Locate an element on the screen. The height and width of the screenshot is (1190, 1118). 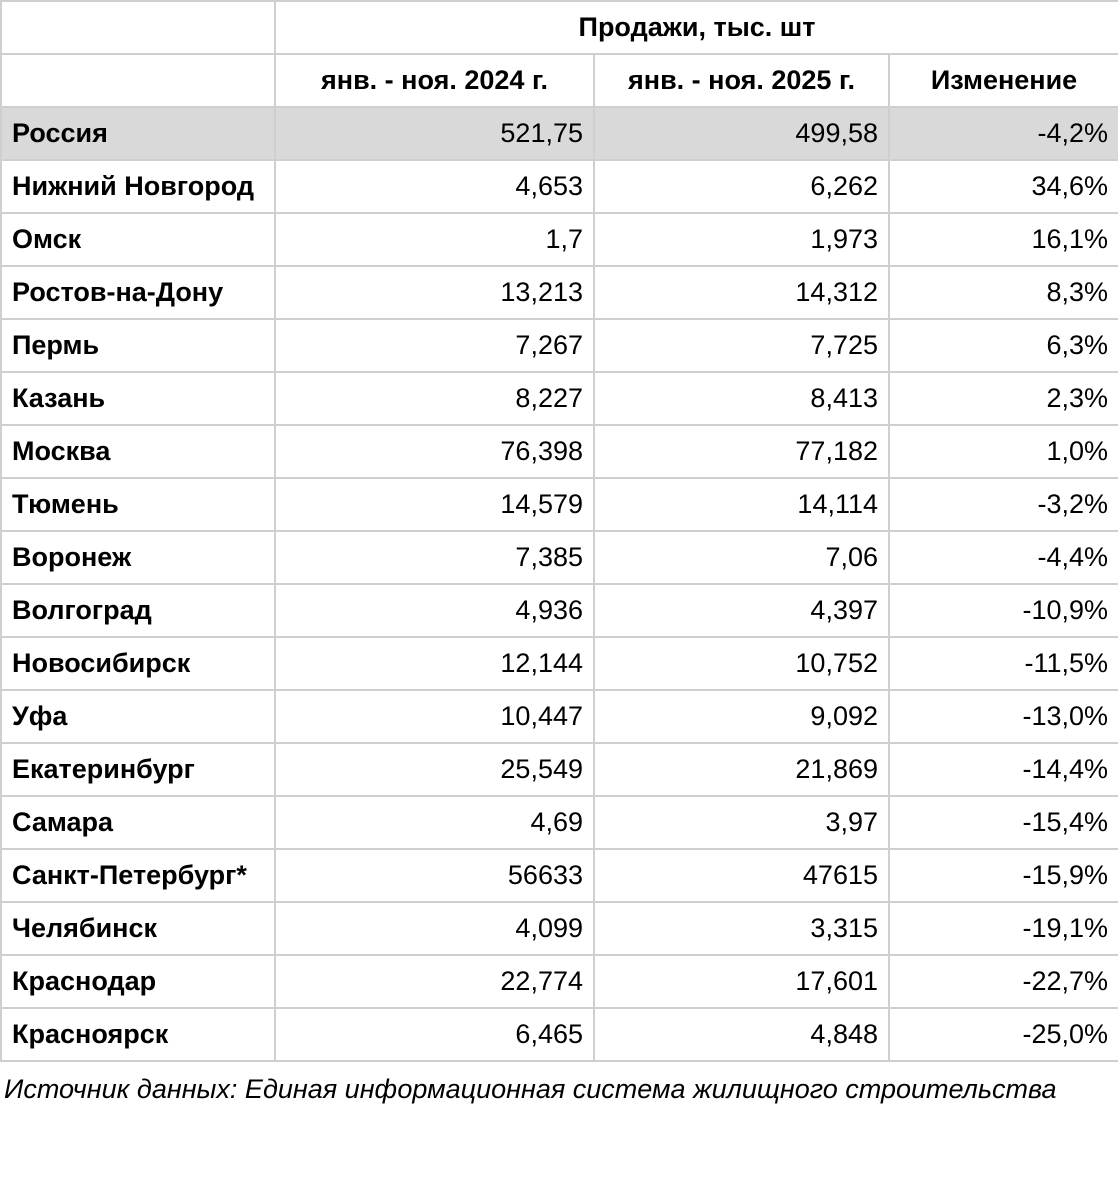
change-cell: 2,3% is located at coordinates (1002, 398).